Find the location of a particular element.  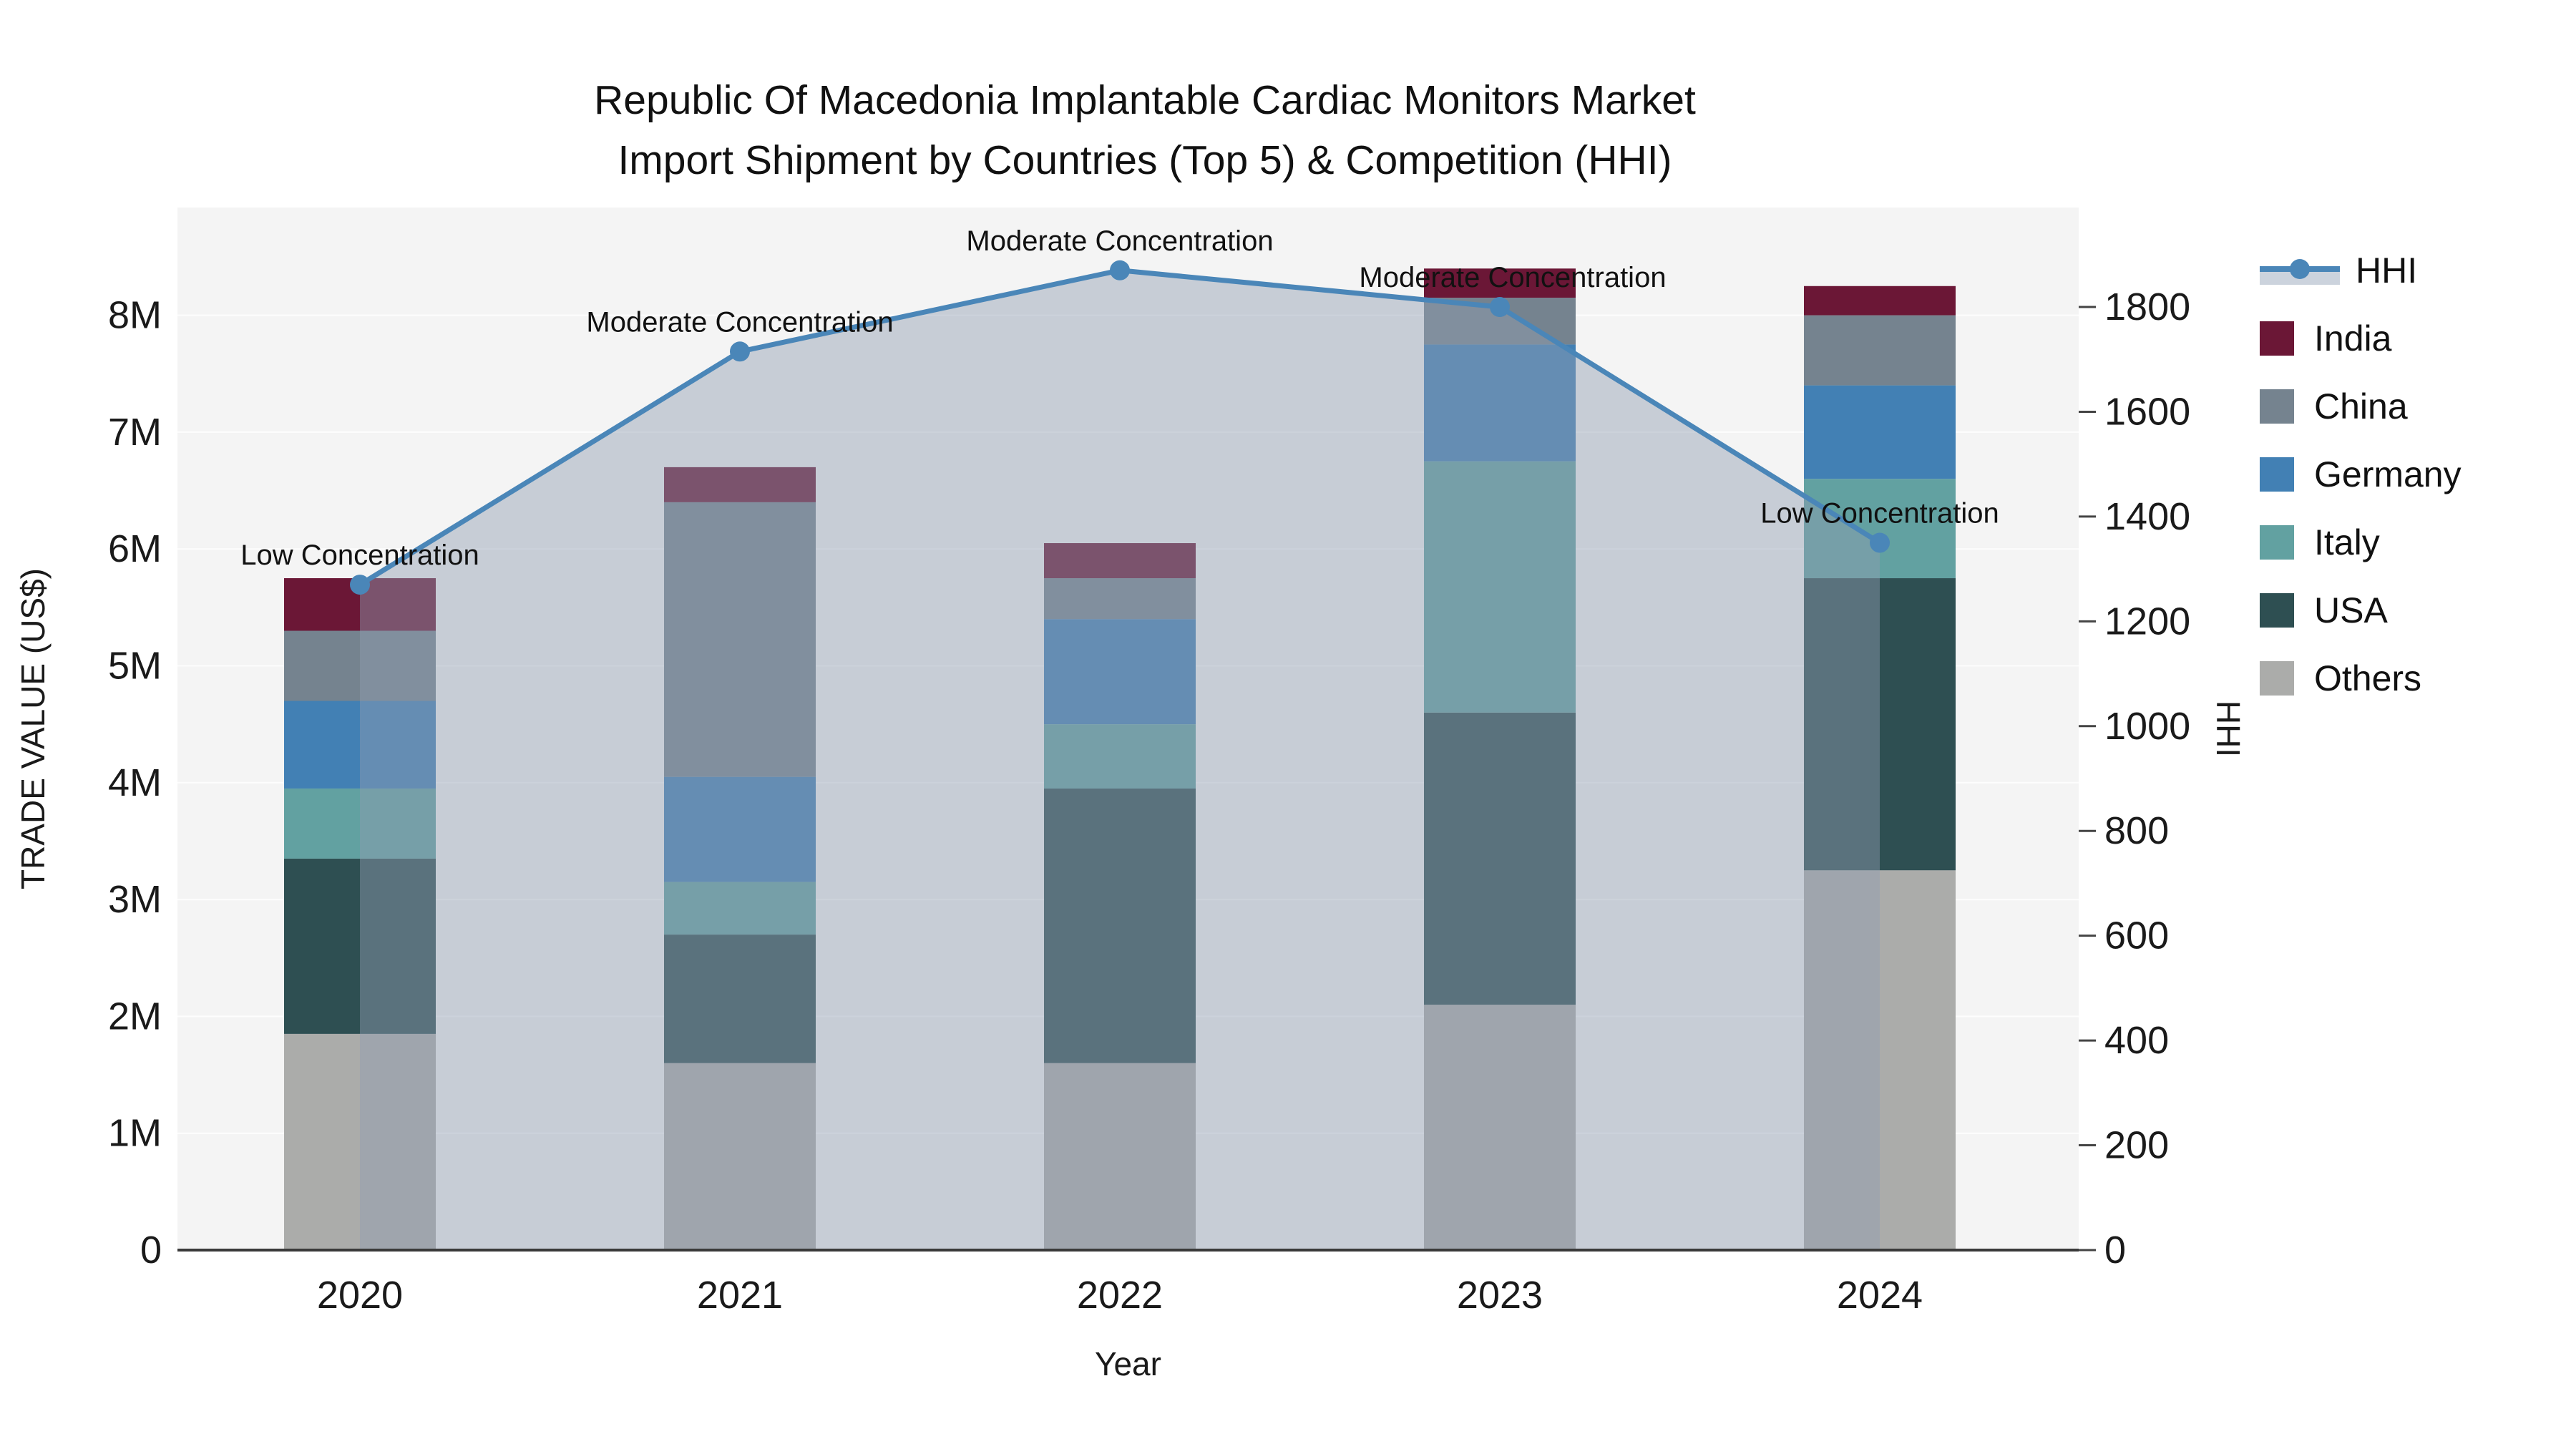

hhi-marker-2022 is located at coordinates (1120, 270).